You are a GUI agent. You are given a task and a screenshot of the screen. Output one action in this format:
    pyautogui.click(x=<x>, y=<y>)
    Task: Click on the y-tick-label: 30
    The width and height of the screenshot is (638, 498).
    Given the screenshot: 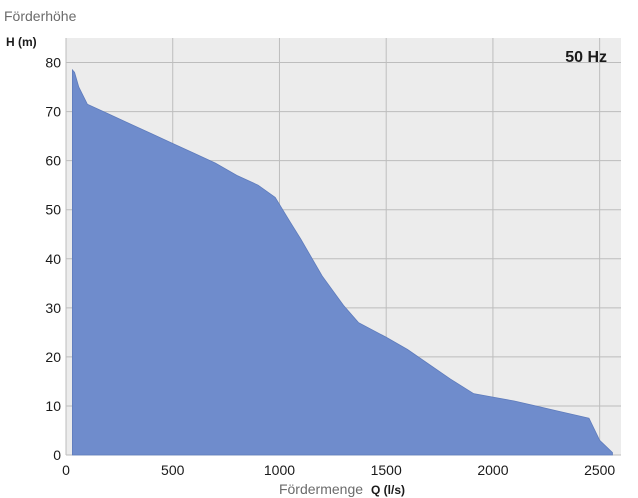 What is the action you would take?
    pyautogui.click(x=53, y=308)
    